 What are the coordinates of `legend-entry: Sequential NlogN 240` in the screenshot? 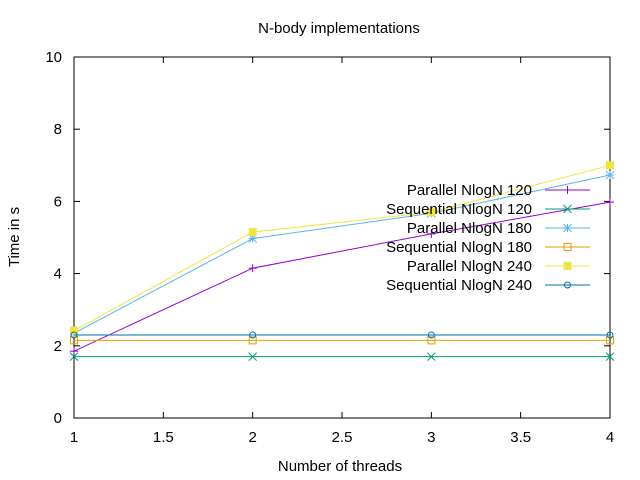 It's located at (488, 285).